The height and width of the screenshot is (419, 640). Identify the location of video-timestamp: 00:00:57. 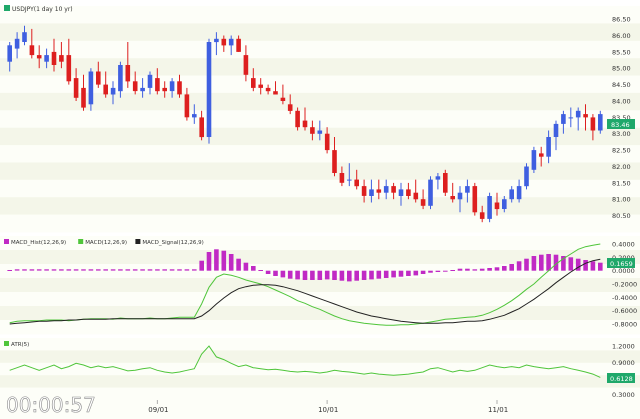
(51, 405).